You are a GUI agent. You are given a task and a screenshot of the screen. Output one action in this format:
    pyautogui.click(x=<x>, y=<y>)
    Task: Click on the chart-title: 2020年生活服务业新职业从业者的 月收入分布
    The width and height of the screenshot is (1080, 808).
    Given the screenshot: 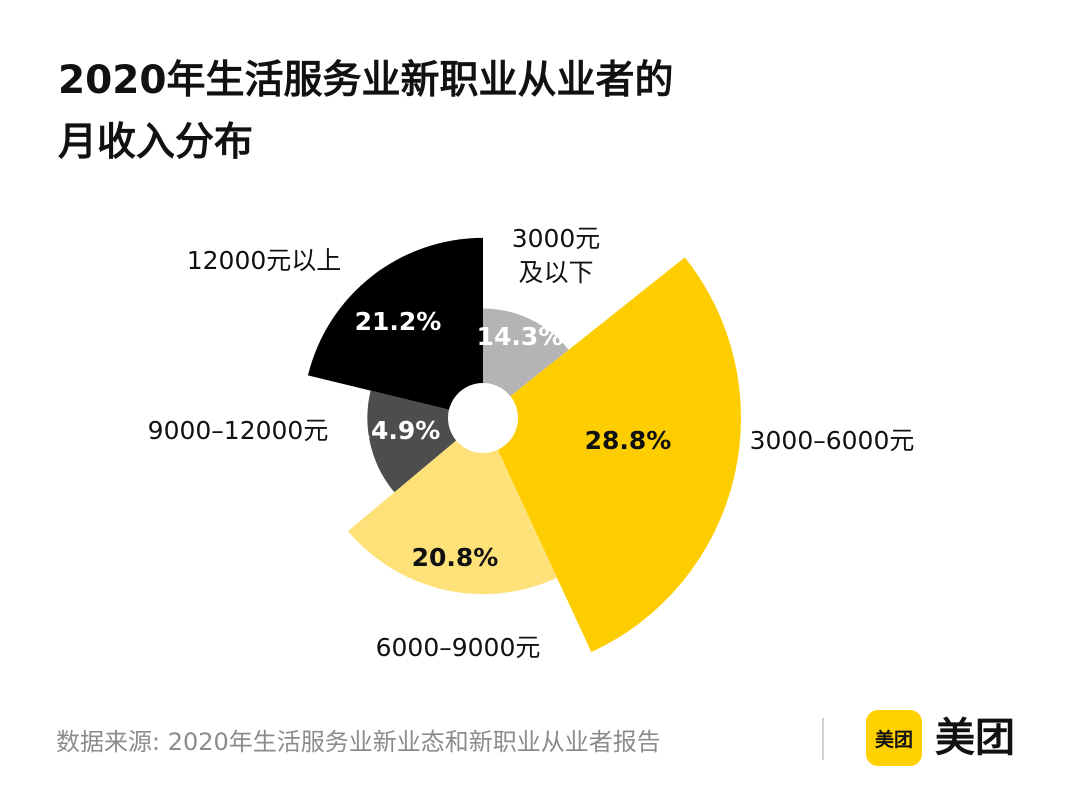 What is the action you would take?
    pyautogui.click(x=366, y=112)
    